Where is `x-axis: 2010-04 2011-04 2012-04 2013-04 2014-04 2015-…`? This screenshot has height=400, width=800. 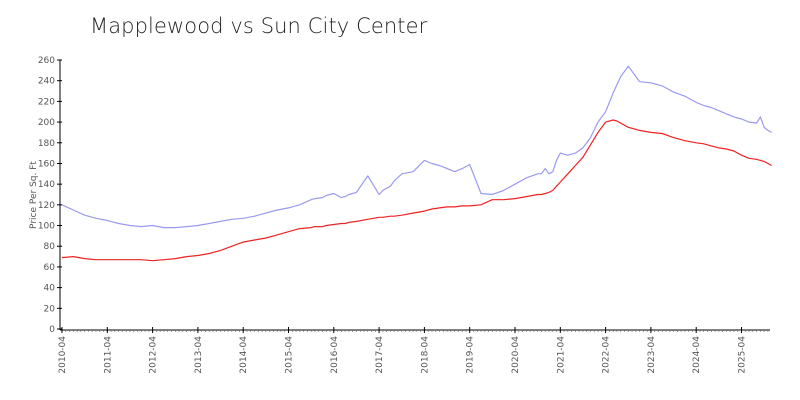
x-axis: 2010-04 2011-04 2012-04 2013-04 2014-04 2015-… is located at coordinates (414, 350).